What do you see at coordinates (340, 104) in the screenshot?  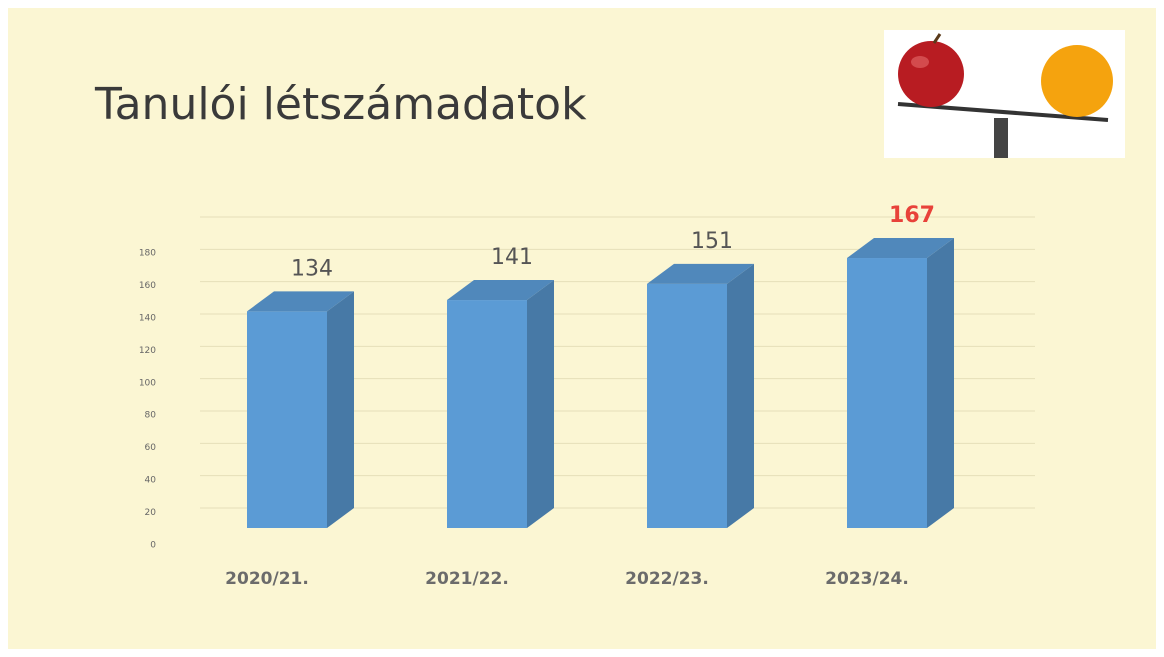 I see `chart-title: Tanulói létszámadatok` at bounding box center [340, 104].